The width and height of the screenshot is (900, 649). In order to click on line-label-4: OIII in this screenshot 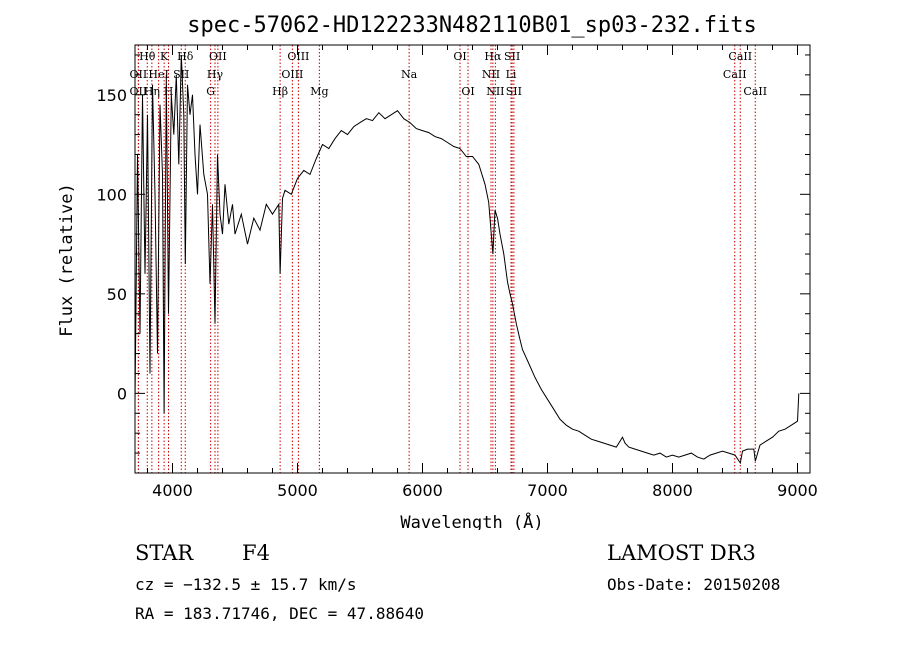, I will do `click(298, 56)`.